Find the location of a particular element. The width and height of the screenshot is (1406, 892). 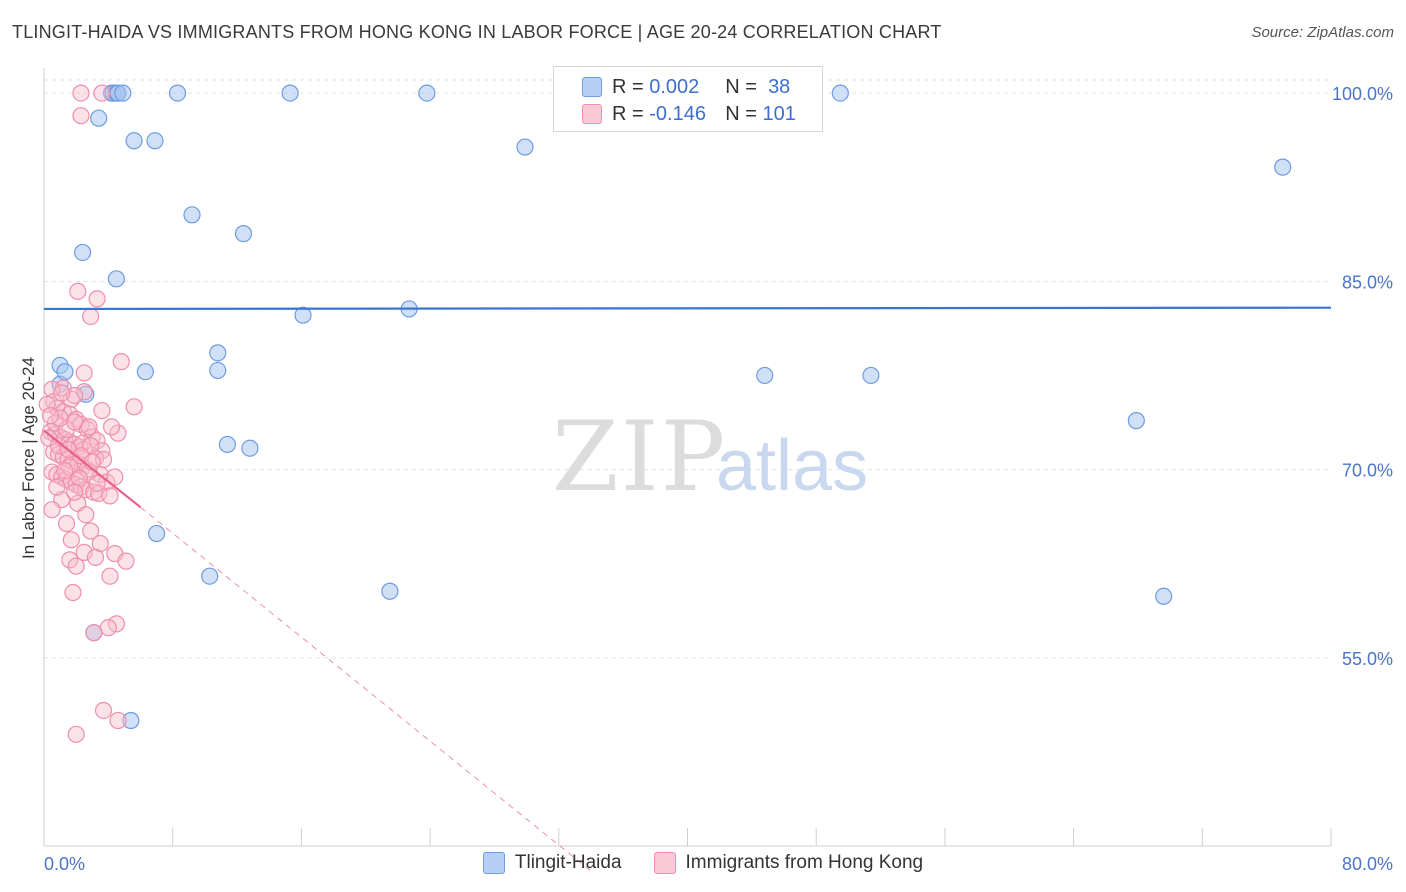

watermark-zip: ZIP is located at coordinates (639, 457).